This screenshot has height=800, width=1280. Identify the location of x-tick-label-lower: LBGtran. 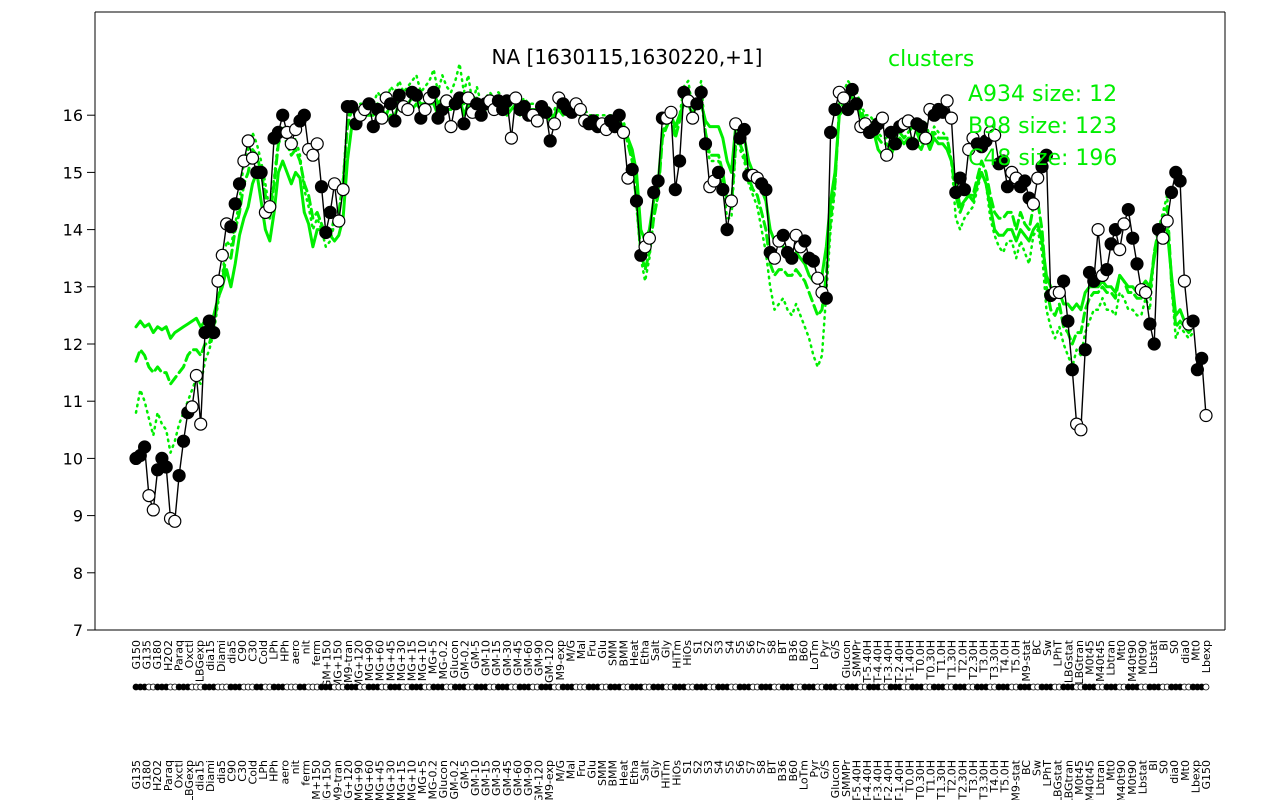
(1068, 780).